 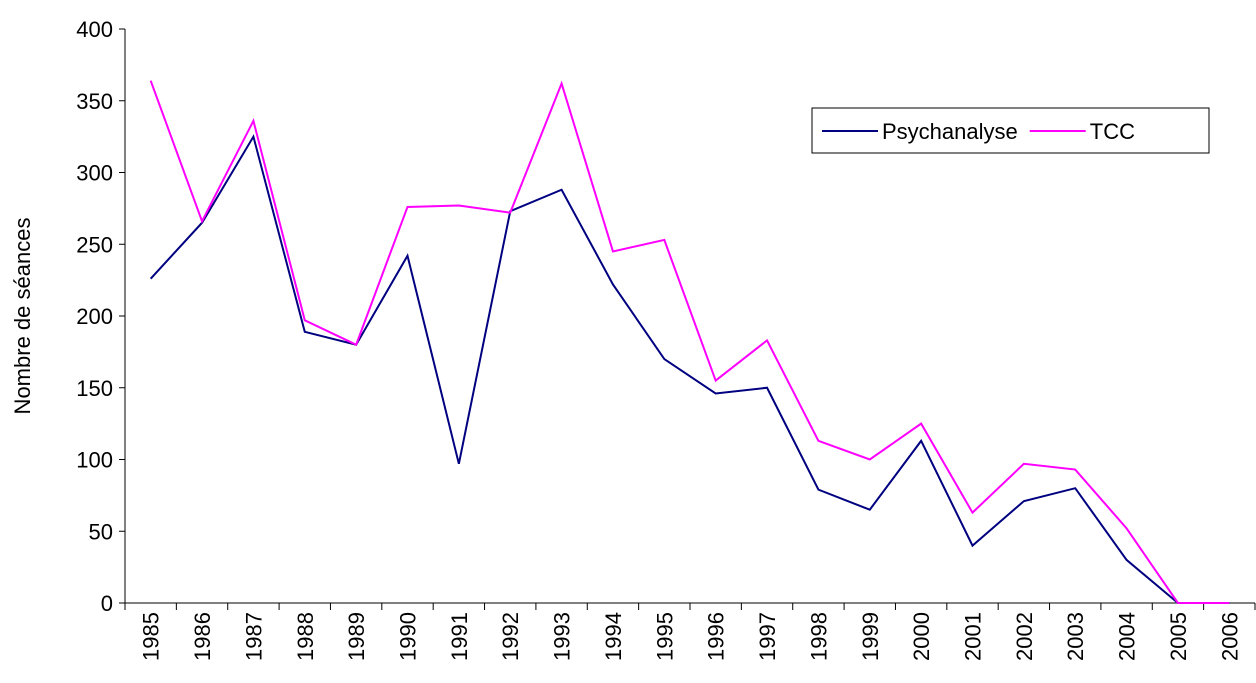 What do you see at coordinates (1229, 636) in the screenshot?
I see `x-tick-label: 2006` at bounding box center [1229, 636].